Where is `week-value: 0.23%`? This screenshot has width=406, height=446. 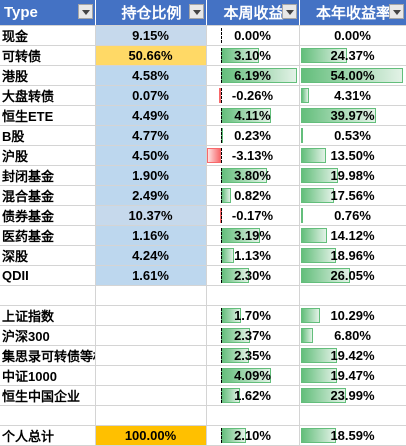
week-value: 0.23% is located at coordinates (252, 135).